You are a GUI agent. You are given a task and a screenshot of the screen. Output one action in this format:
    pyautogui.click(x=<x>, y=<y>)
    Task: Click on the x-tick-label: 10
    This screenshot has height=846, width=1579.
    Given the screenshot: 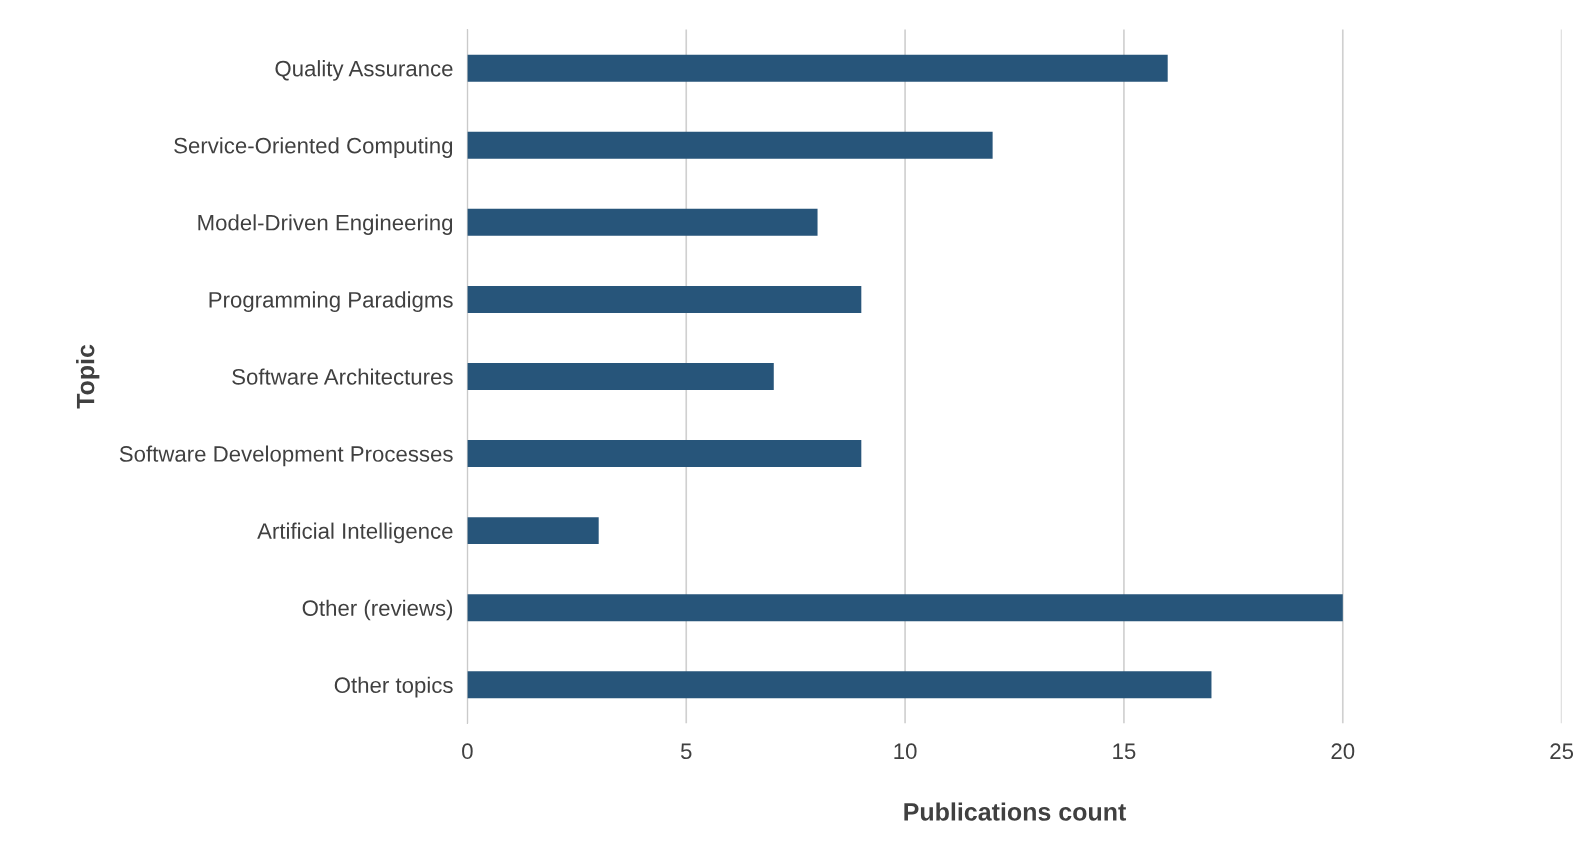 What is the action you would take?
    pyautogui.click(x=905, y=751)
    